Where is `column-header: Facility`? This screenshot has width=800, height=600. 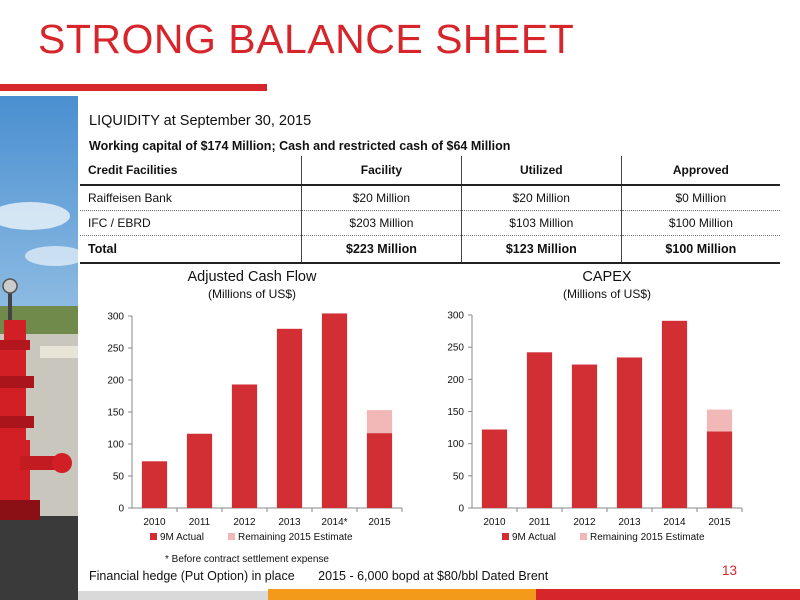 column-header: Facility is located at coordinates (381, 171).